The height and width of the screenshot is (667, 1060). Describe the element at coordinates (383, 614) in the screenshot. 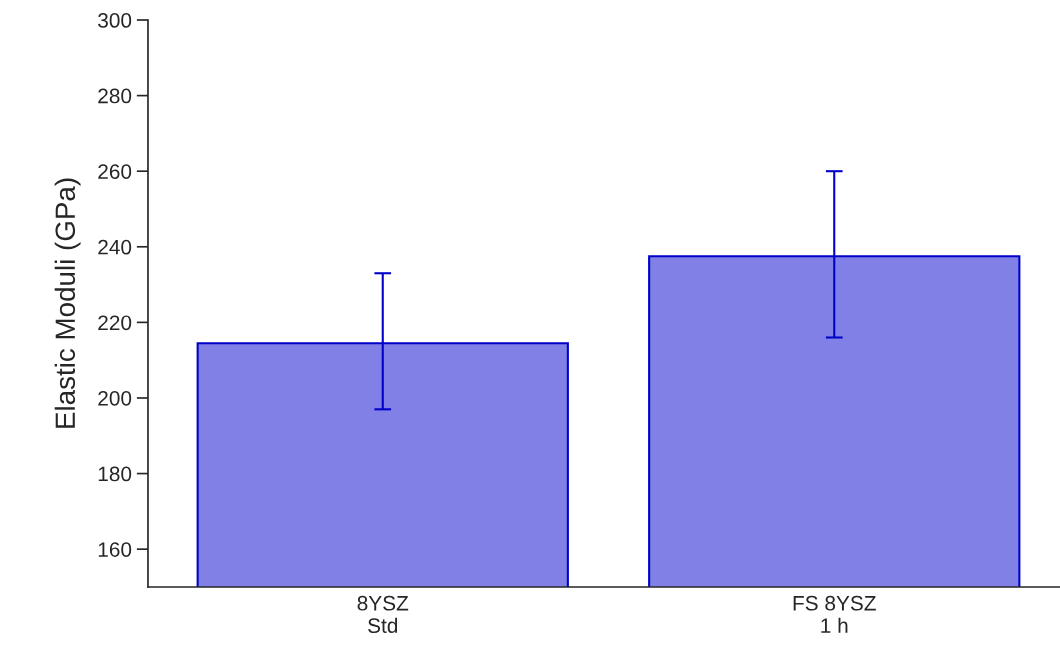

I see `x-tick-label: 8YSZ Std` at that location.